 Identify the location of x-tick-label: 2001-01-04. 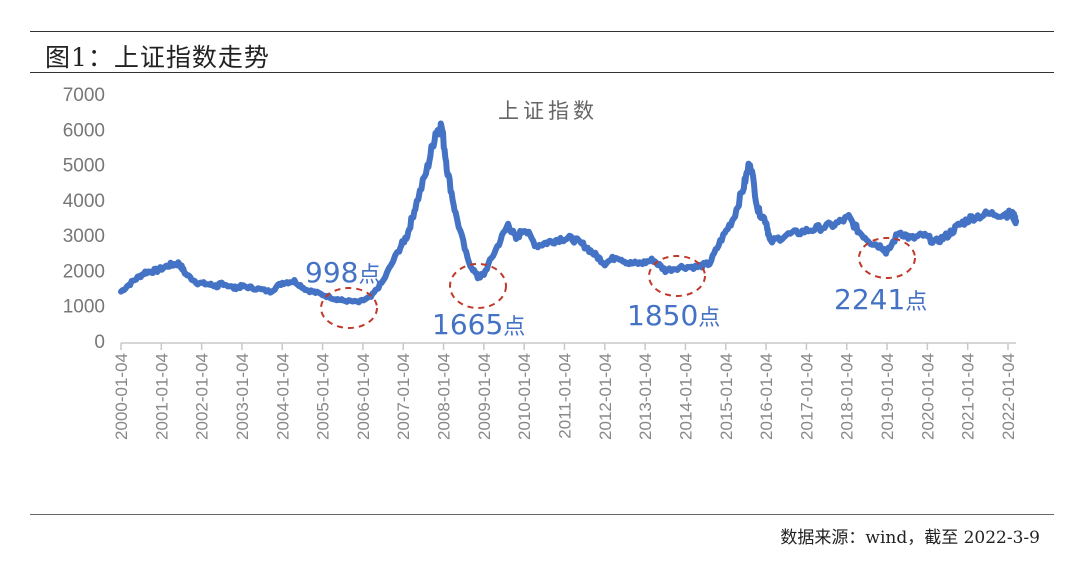
(161, 396).